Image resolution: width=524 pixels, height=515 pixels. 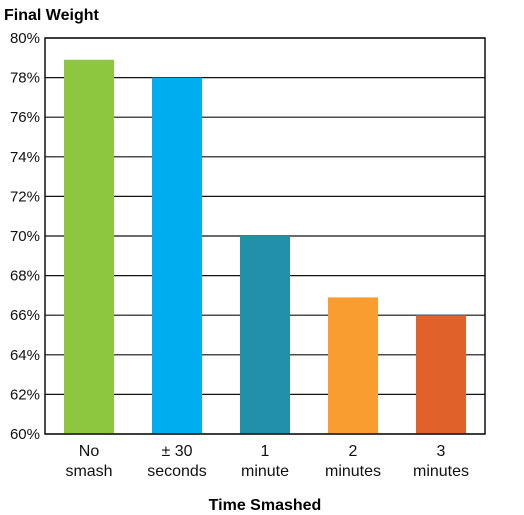 I want to click on chart-title: Final Weight, so click(x=51, y=15).